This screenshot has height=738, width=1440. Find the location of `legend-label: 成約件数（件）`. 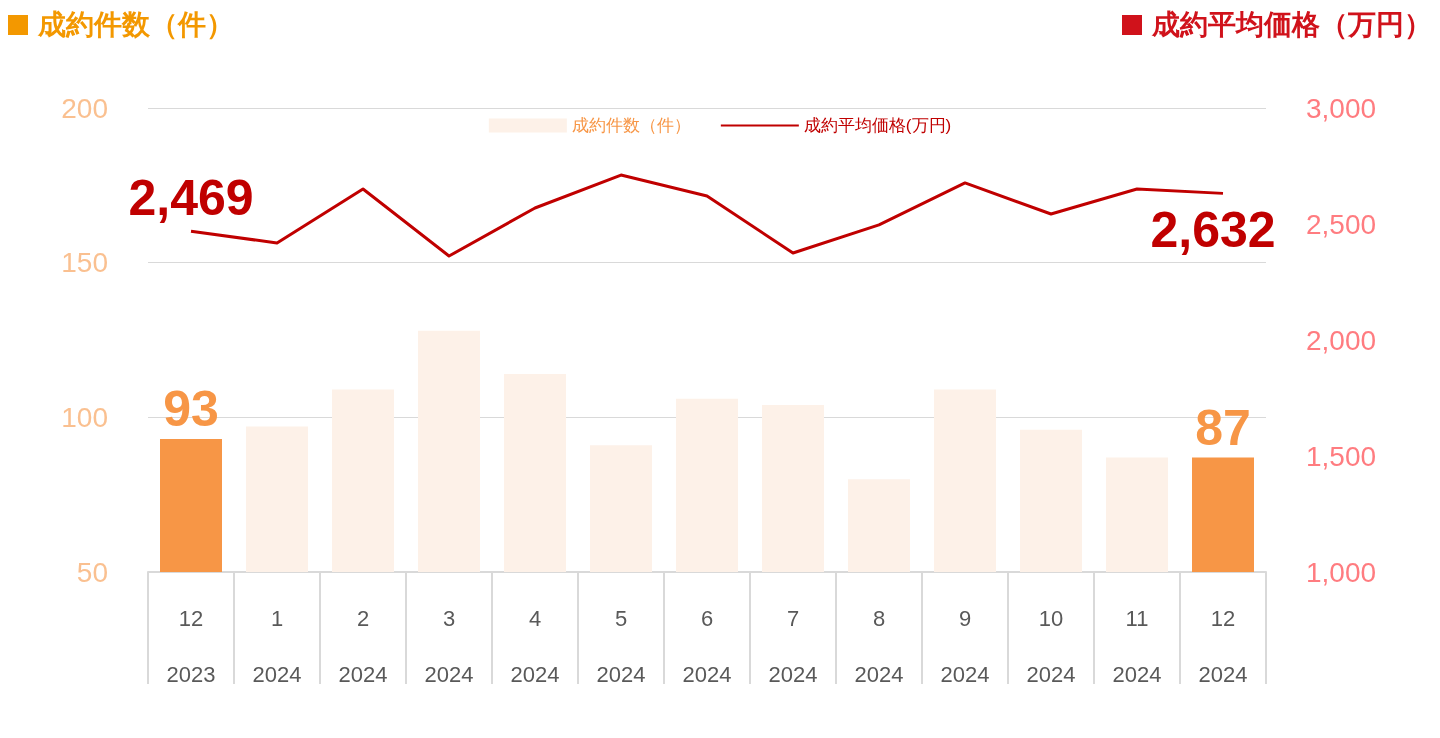

legend-label: 成約件数（件） is located at coordinates (631, 125).